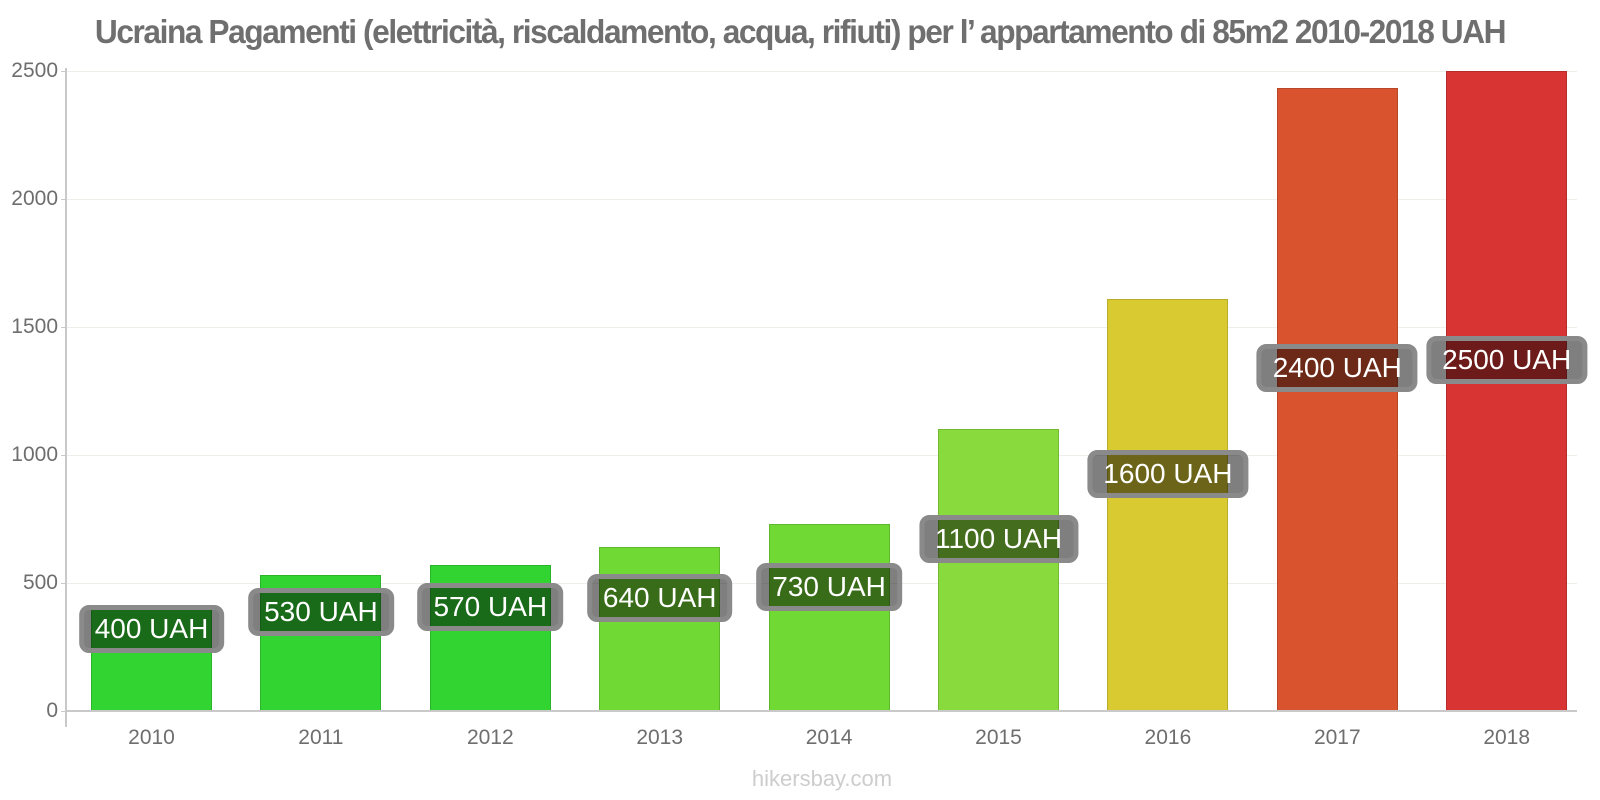  I want to click on y-axis-line, so click(66, 397).